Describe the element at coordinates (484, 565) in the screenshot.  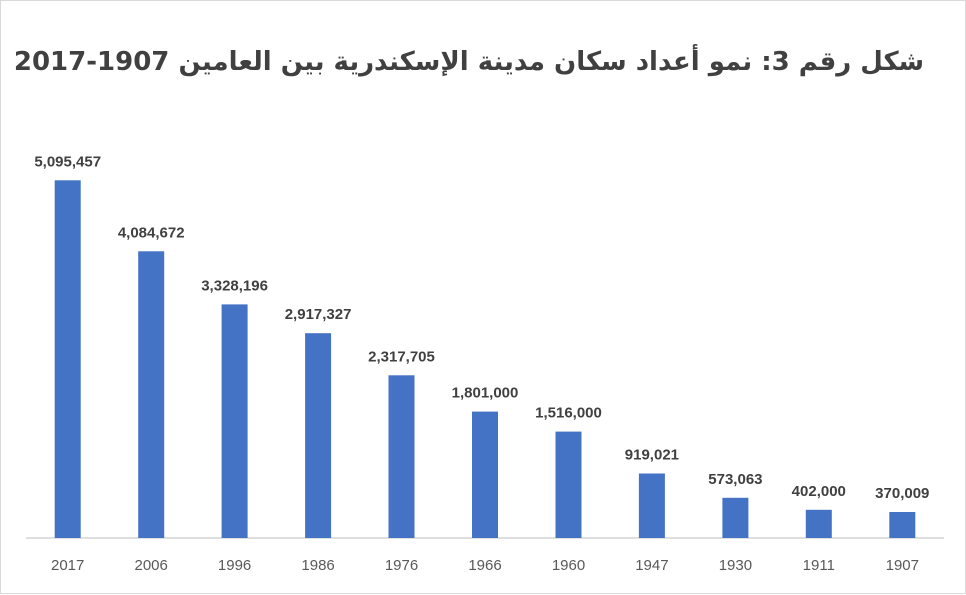
I see `x-tick-label-1966: 1966` at that location.